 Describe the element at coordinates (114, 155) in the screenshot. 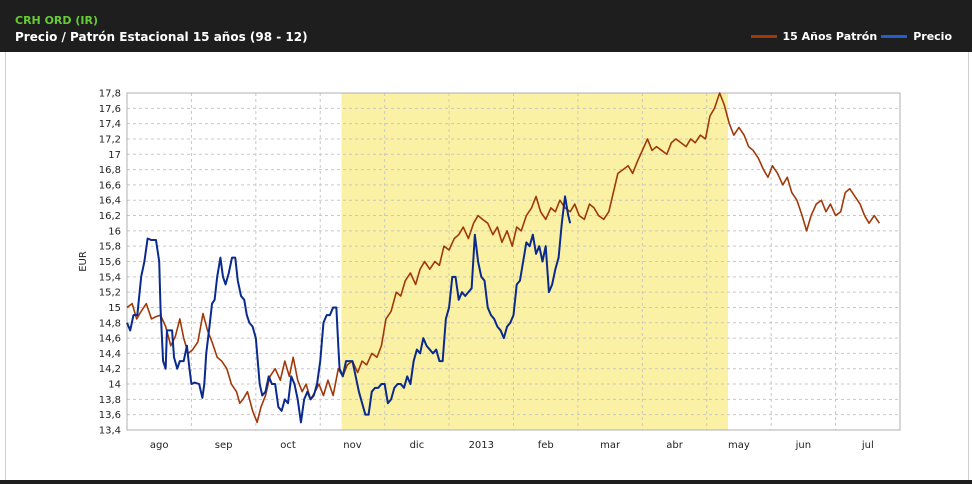

I see `y-tick-label: 17` at that location.